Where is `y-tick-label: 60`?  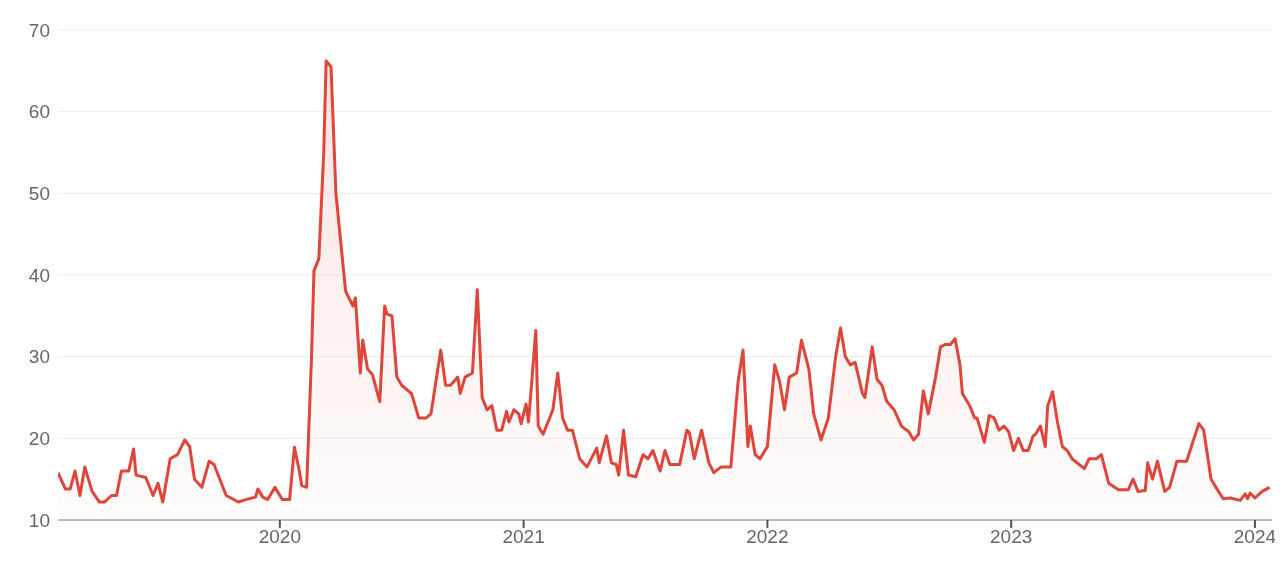 y-tick-label: 60 is located at coordinates (39, 112).